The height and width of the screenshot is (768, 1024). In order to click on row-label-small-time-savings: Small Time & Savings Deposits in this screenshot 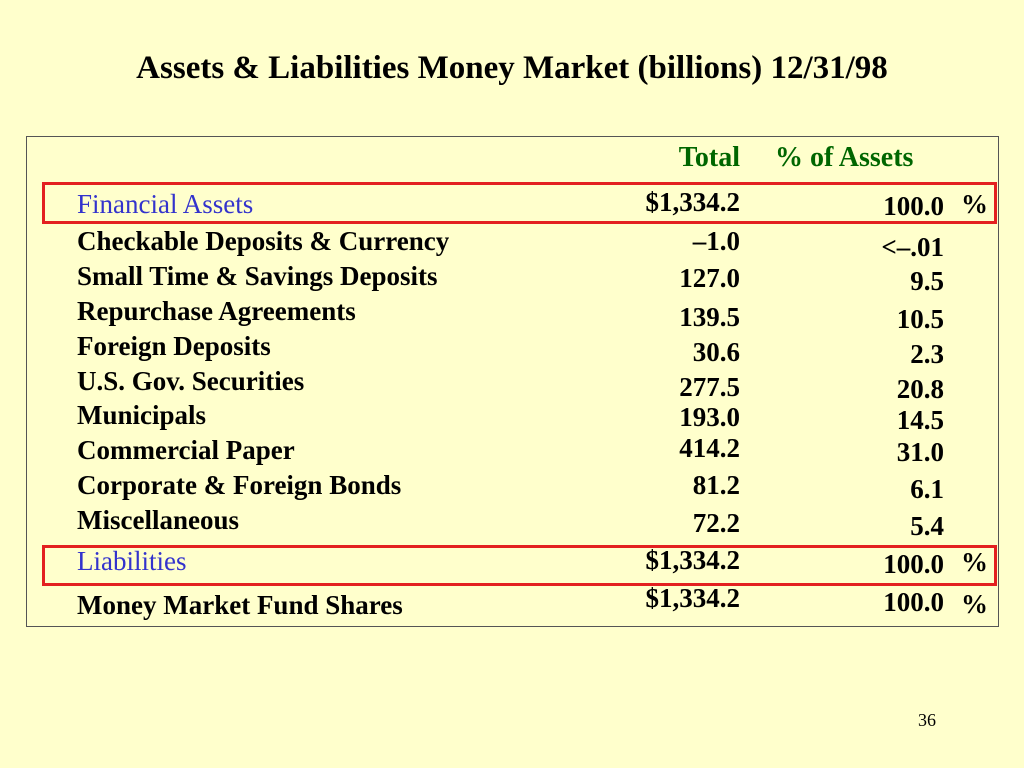, I will do `click(257, 276)`.